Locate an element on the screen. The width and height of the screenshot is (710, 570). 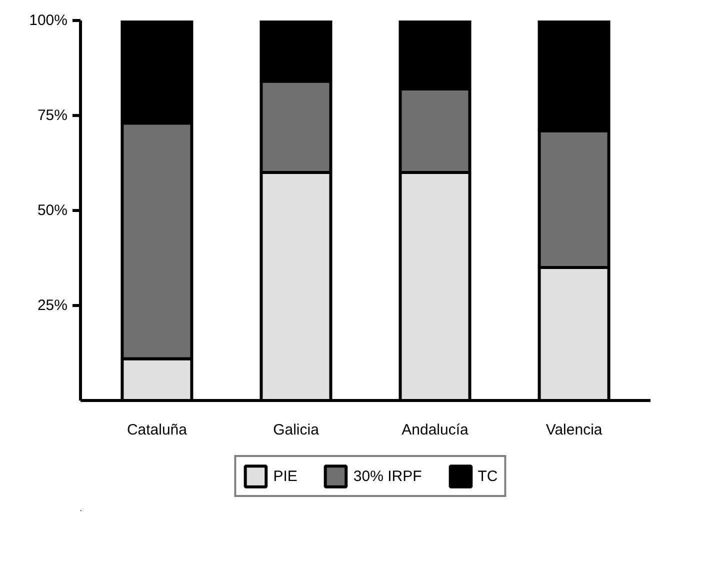
legend-label: TC is located at coordinates (488, 476).